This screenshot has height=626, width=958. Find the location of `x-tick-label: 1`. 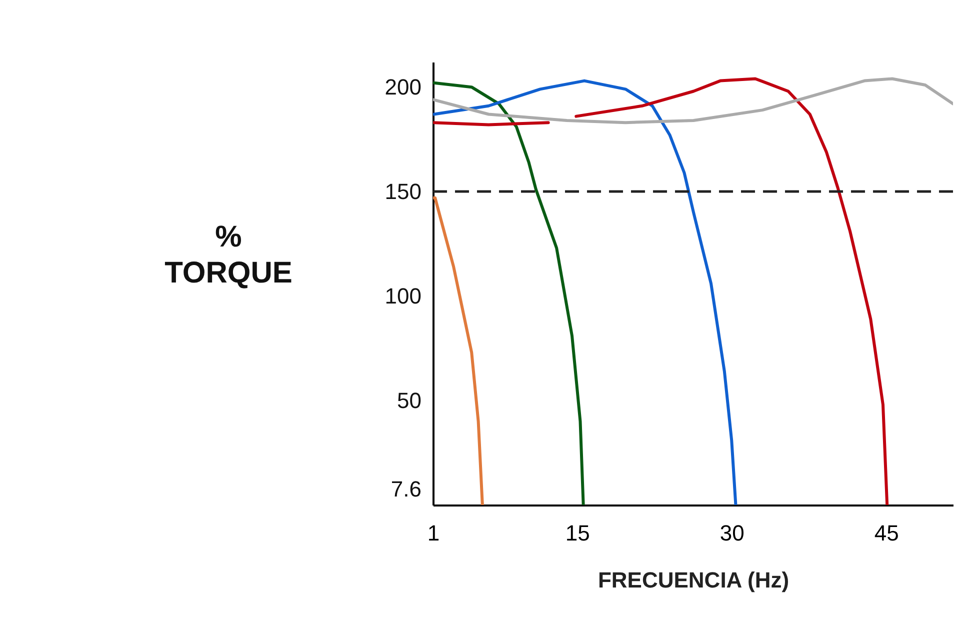

x-tick-label: 1 is located at coordinates (433, 533).